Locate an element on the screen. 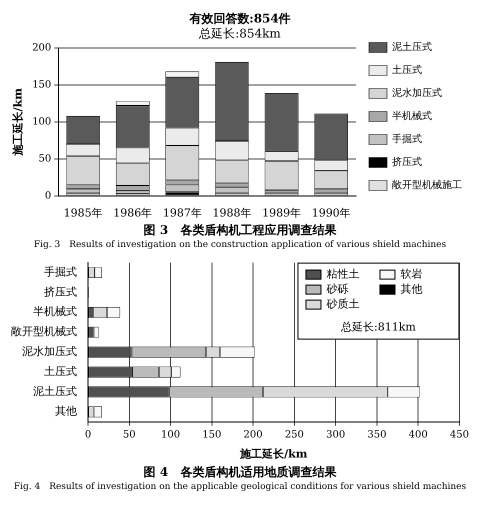 The width and height of the screenshot is (480, 510). caption: 图 4 各类盾构机适用地质调查结果 is located at coordinates (240, 472).